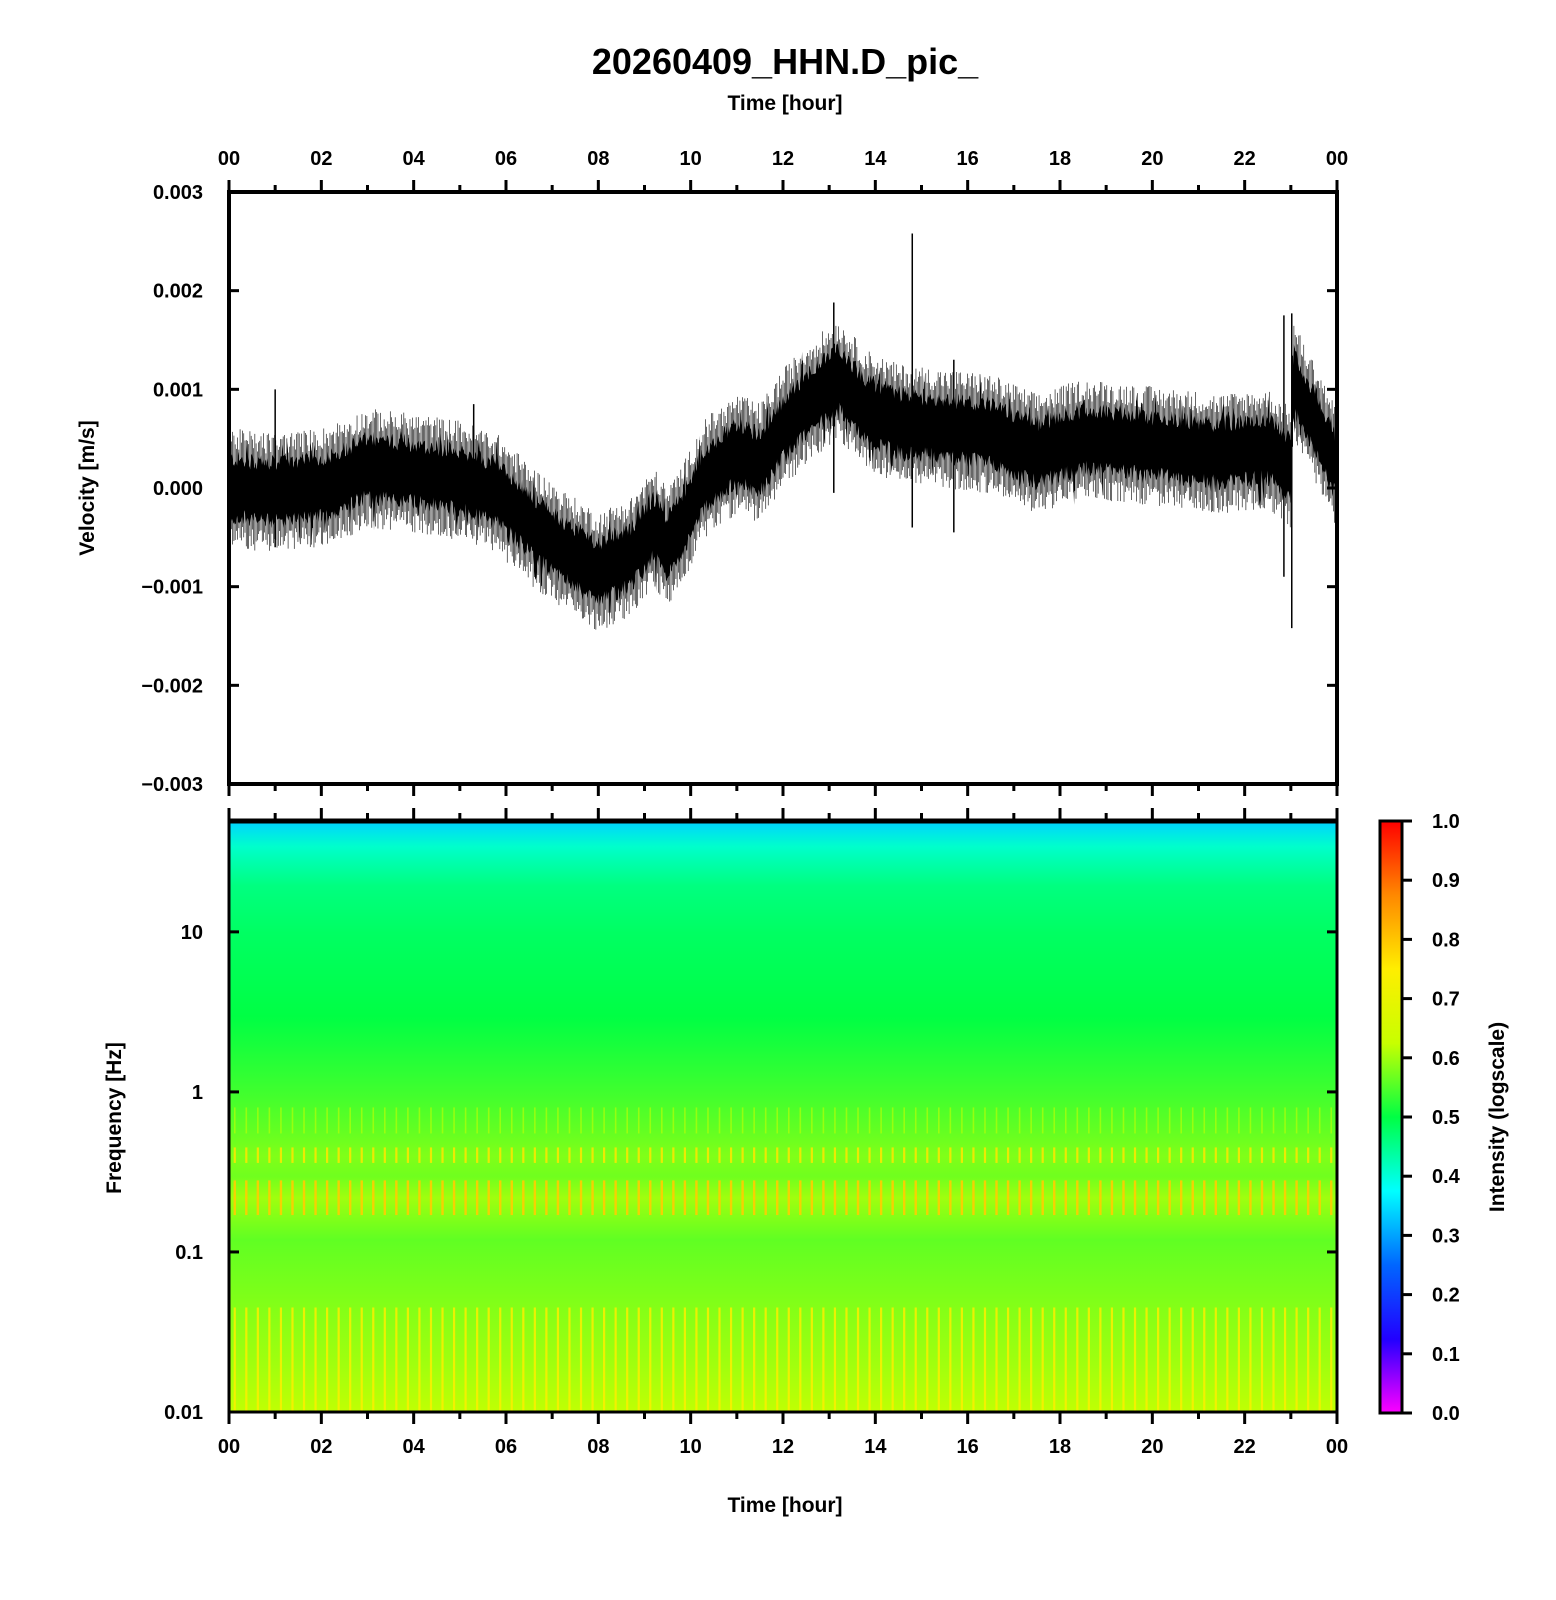  What do you see at coordinates (87, 487) in the screenshot?
I see `velocity-y-axis-label: Velocity [m/s]` at bounding box center [87, 487].